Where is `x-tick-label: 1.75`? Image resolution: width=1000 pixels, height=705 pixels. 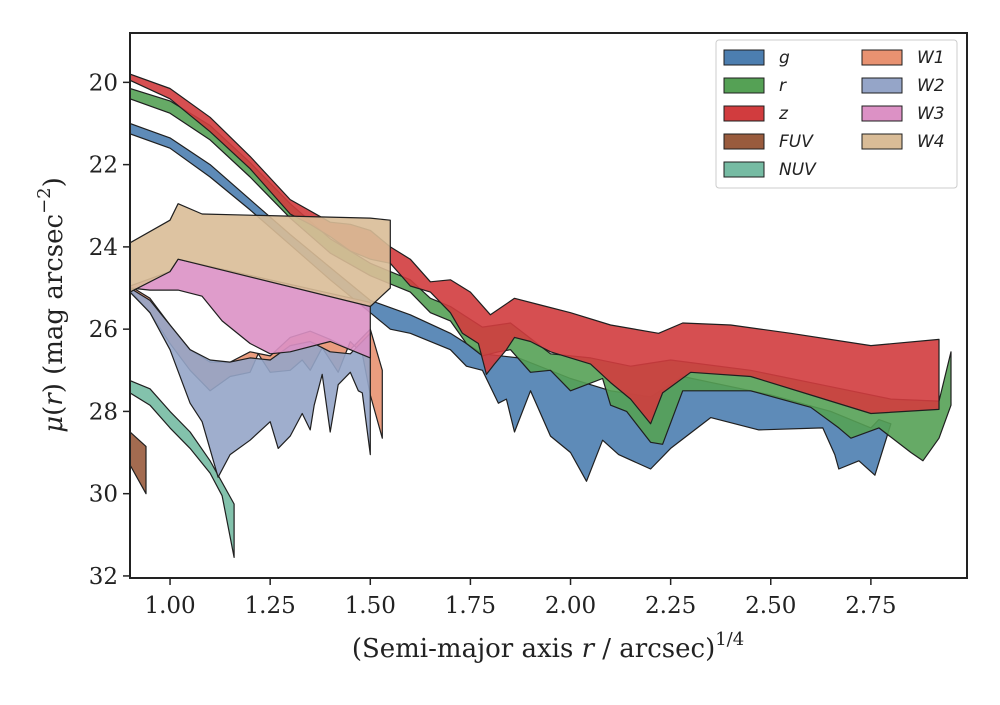
x-tick-label: 1.75 is located at coordinates (470, 606).